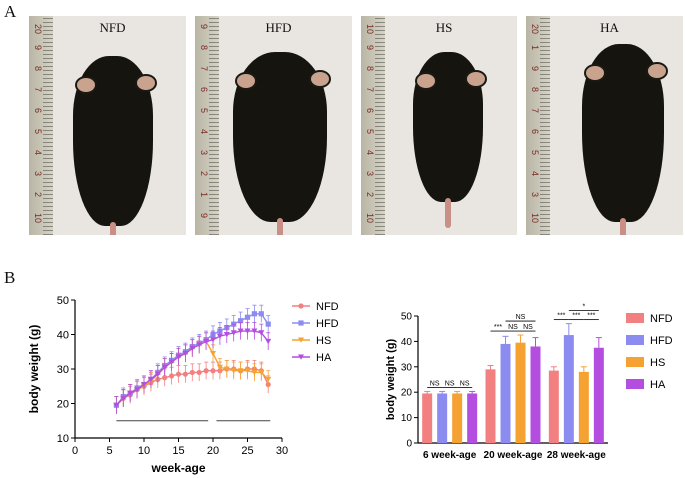 The image size is (685, 478). What do you see at coordinates (10, 11) in the screenshot?
I see `panel-a-letter: A` at bounding box center [10, 11].